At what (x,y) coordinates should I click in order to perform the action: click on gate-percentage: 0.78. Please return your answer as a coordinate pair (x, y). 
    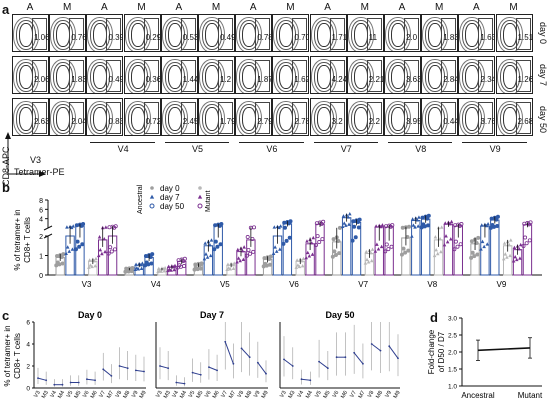
    Looking at the image, I should click on (265, 37).